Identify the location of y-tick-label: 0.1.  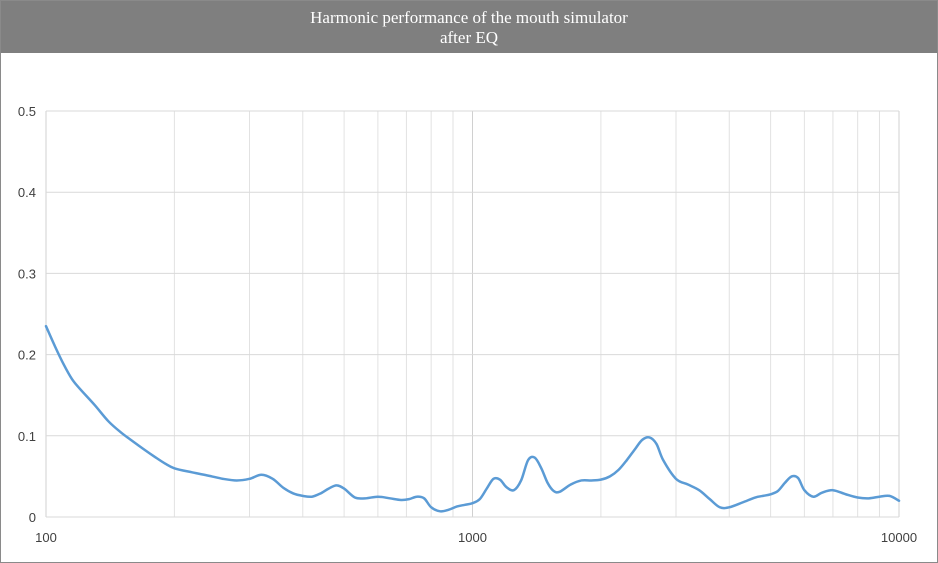
(27, 436).